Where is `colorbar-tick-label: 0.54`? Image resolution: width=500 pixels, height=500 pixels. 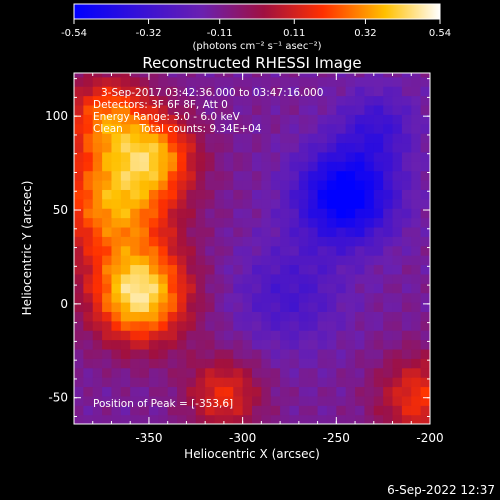 colorbar-tick-label: 0.54 is located at coordinates (440, 33).